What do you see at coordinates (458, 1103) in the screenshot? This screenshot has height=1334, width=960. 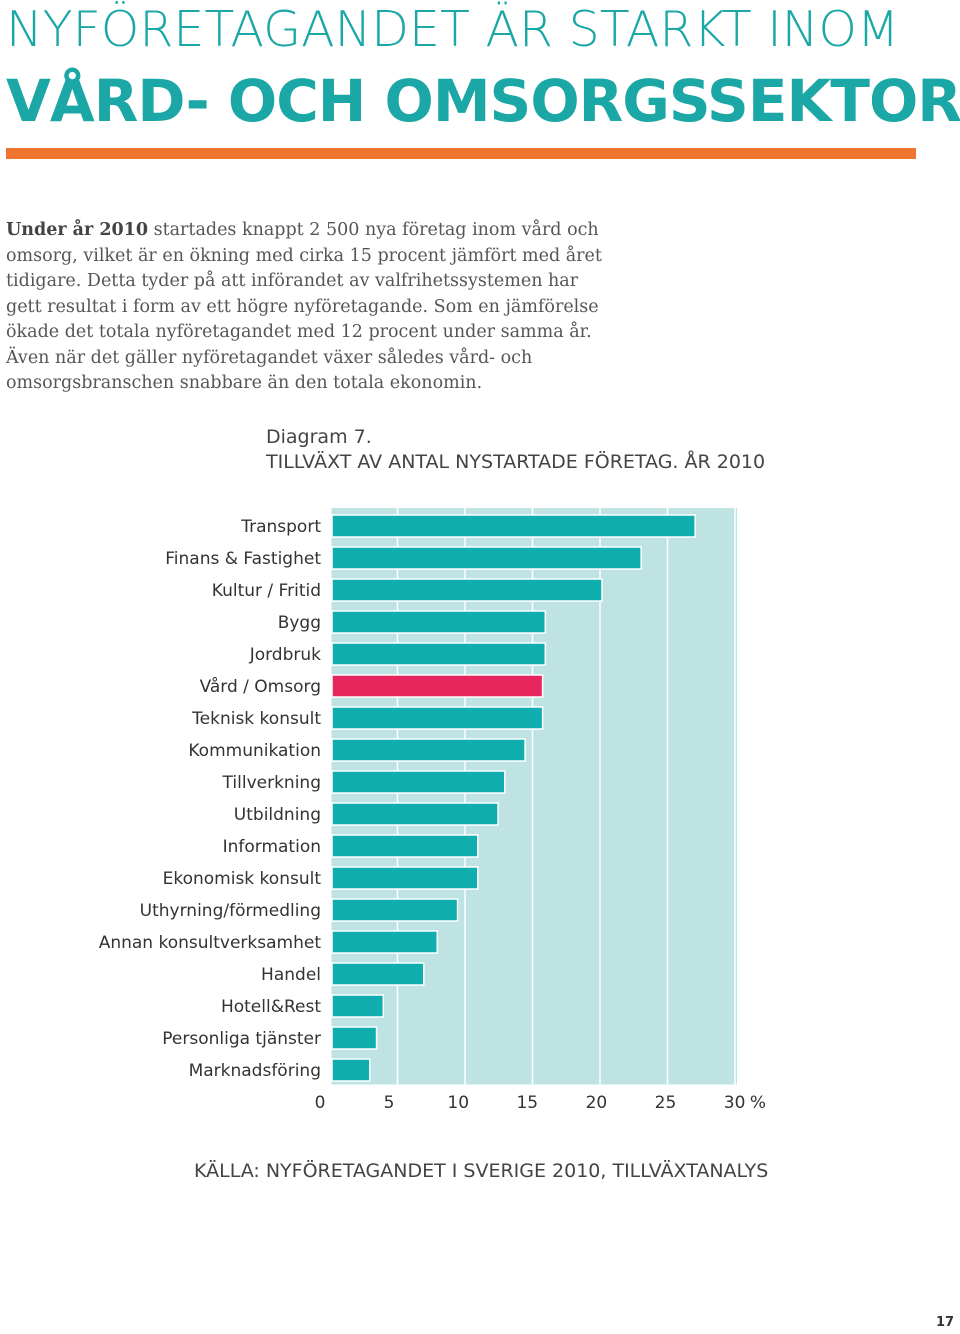 I see `x-tick-label-10: 10` at bounding box center [458, 1103].